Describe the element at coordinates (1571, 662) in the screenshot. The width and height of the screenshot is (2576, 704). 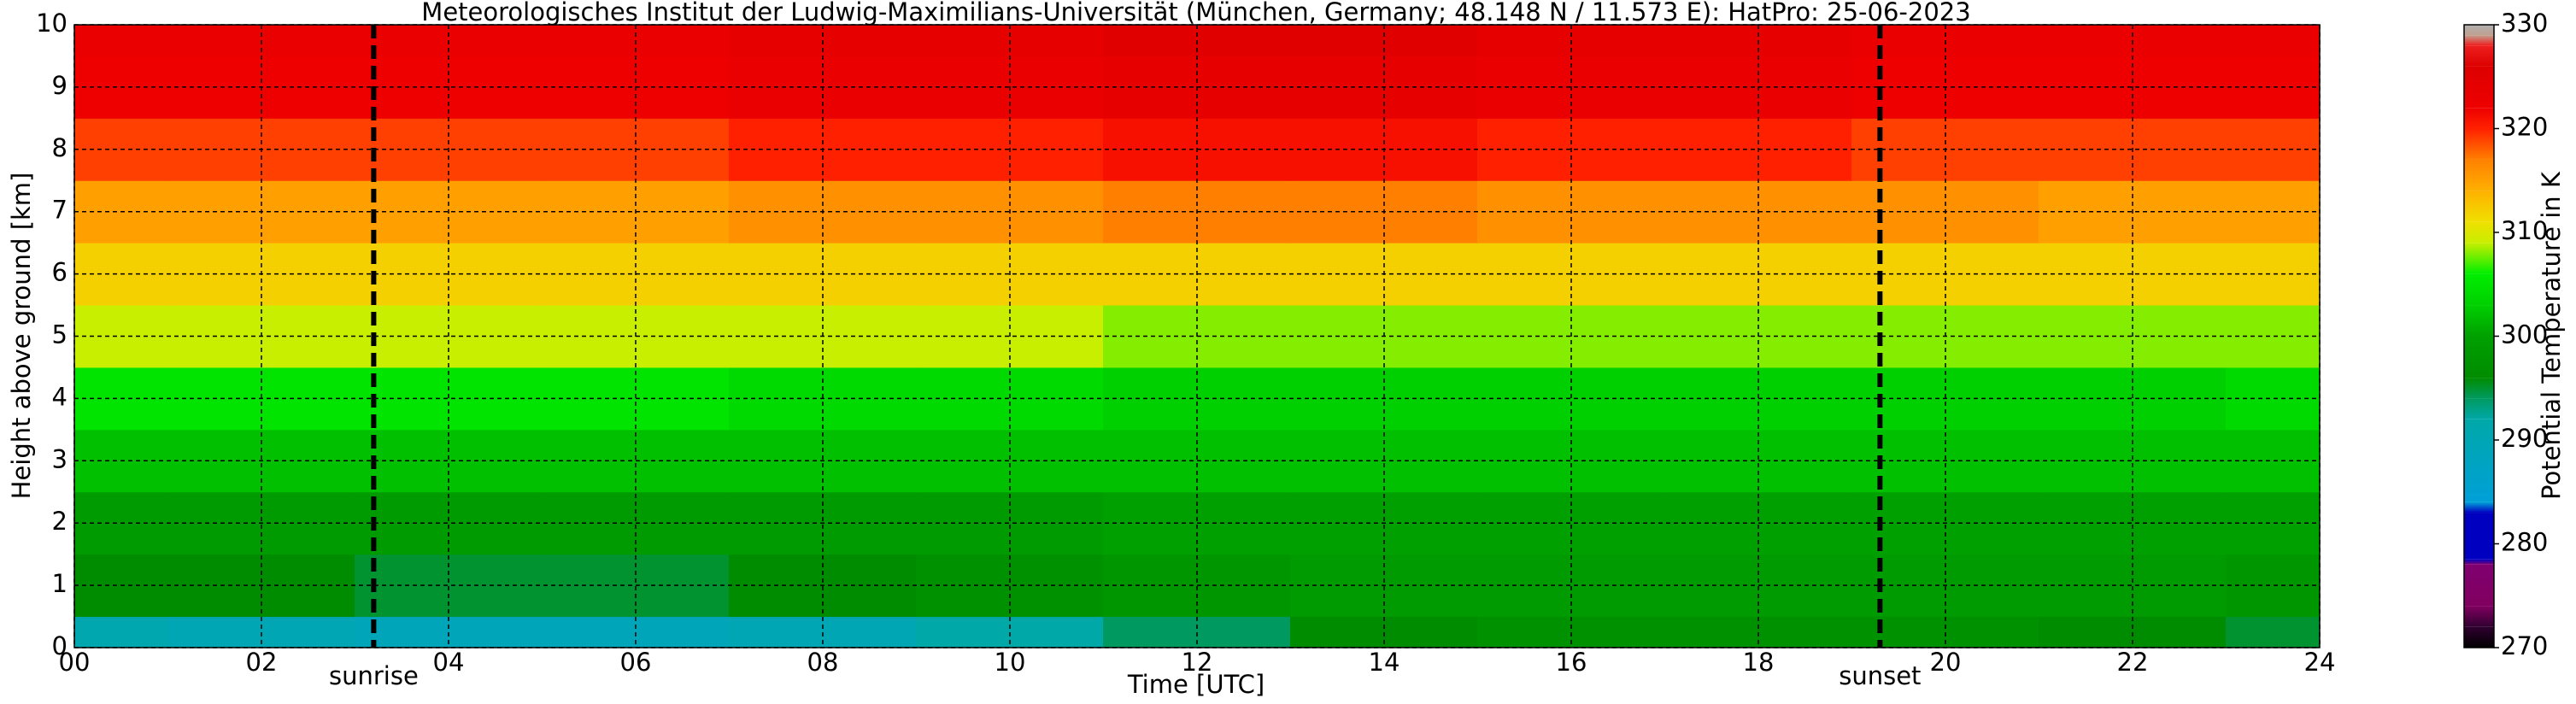
I see `x-tick-label: 16` at that location.